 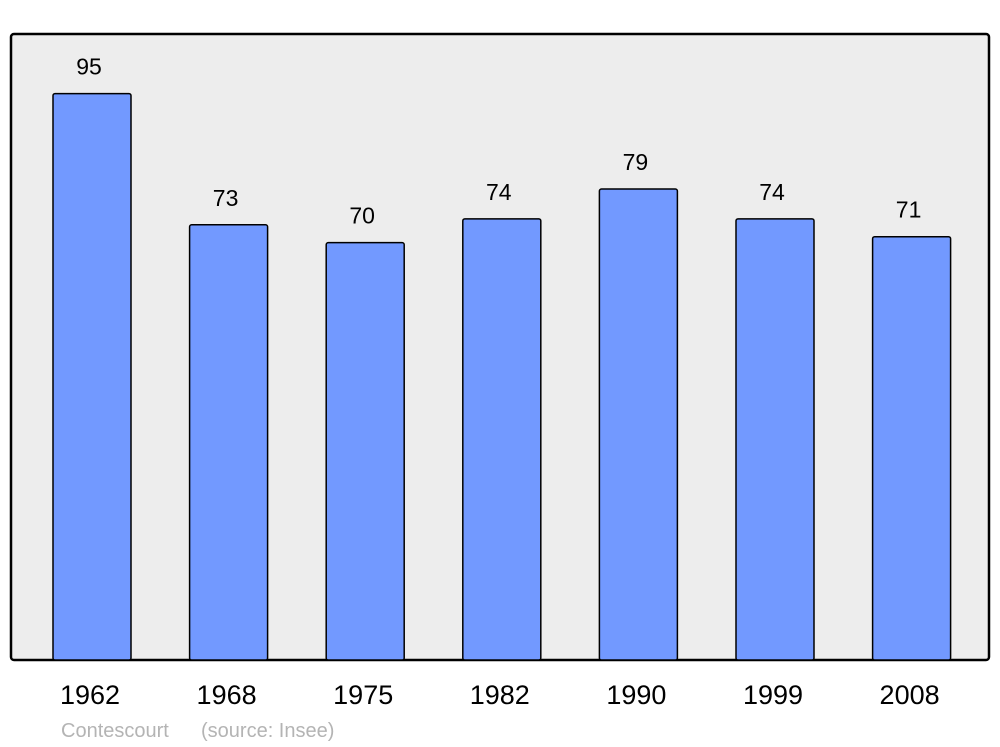 What do you see at coordinates (92, 376) in the screenshot?
I see `bar-1962` at bounding box center [92, 376].